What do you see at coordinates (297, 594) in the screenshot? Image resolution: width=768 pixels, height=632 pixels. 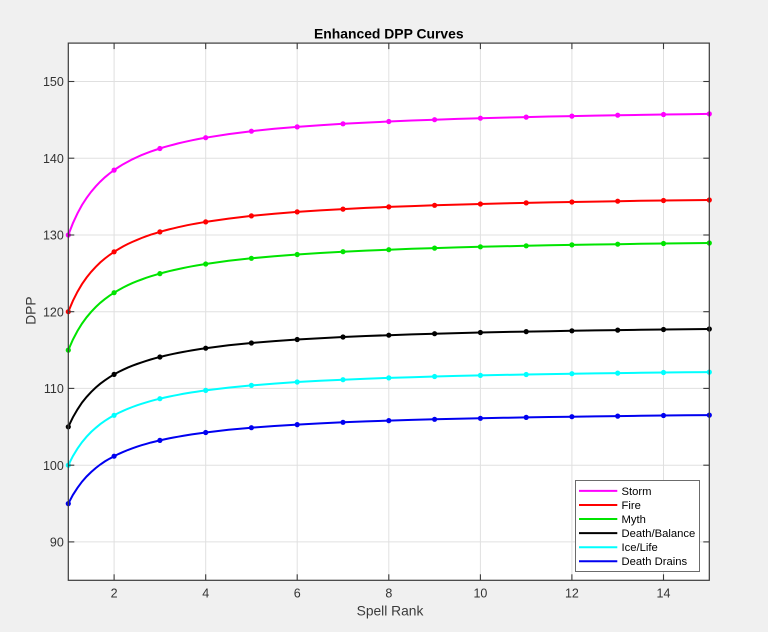 I see `svg-text: 6` at bounding box center [297, 594].